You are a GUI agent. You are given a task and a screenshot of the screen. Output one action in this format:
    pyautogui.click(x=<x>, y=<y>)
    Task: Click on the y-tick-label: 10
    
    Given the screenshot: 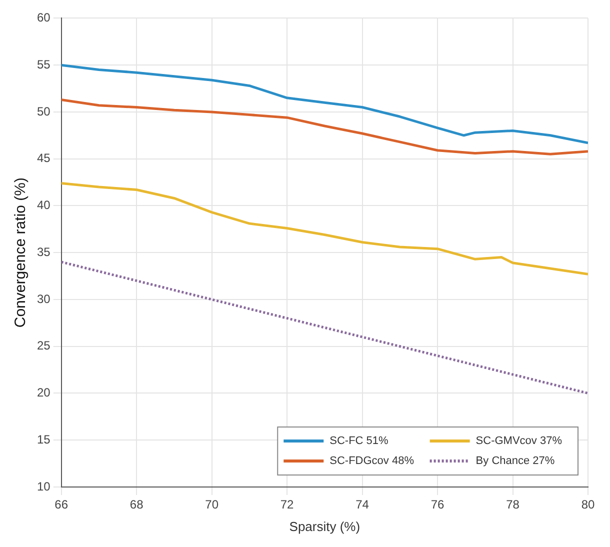 What is the action you would take?
    pyautogui.click(x=43, y=486)
    